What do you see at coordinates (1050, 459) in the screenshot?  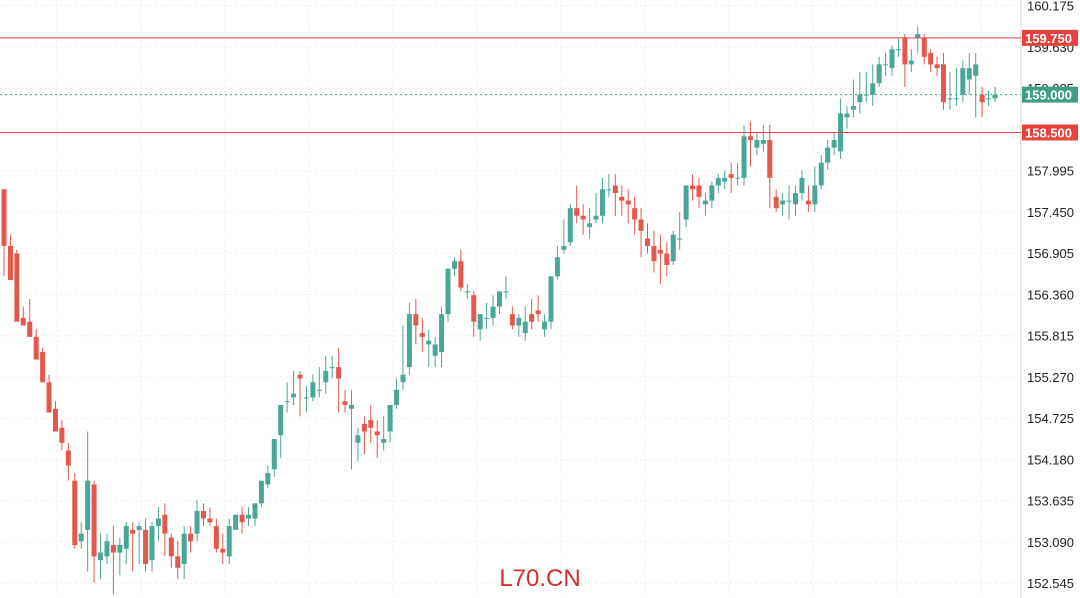 I see `y-tick-label: 154.180` at bounding box center [1050, 459].